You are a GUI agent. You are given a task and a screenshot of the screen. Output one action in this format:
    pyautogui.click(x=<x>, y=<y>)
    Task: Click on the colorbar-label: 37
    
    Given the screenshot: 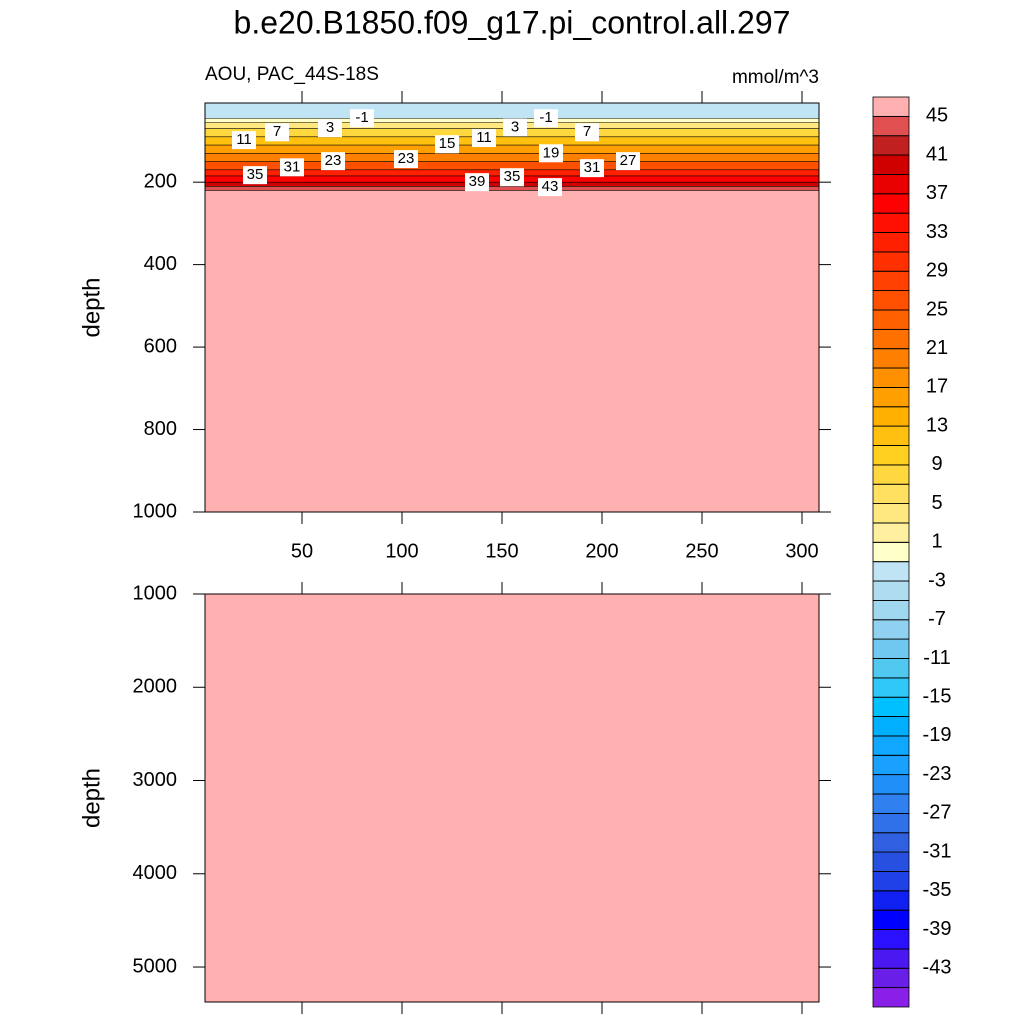 What is the action you would take?
    pyautogui.click(x=937, y=193)
    